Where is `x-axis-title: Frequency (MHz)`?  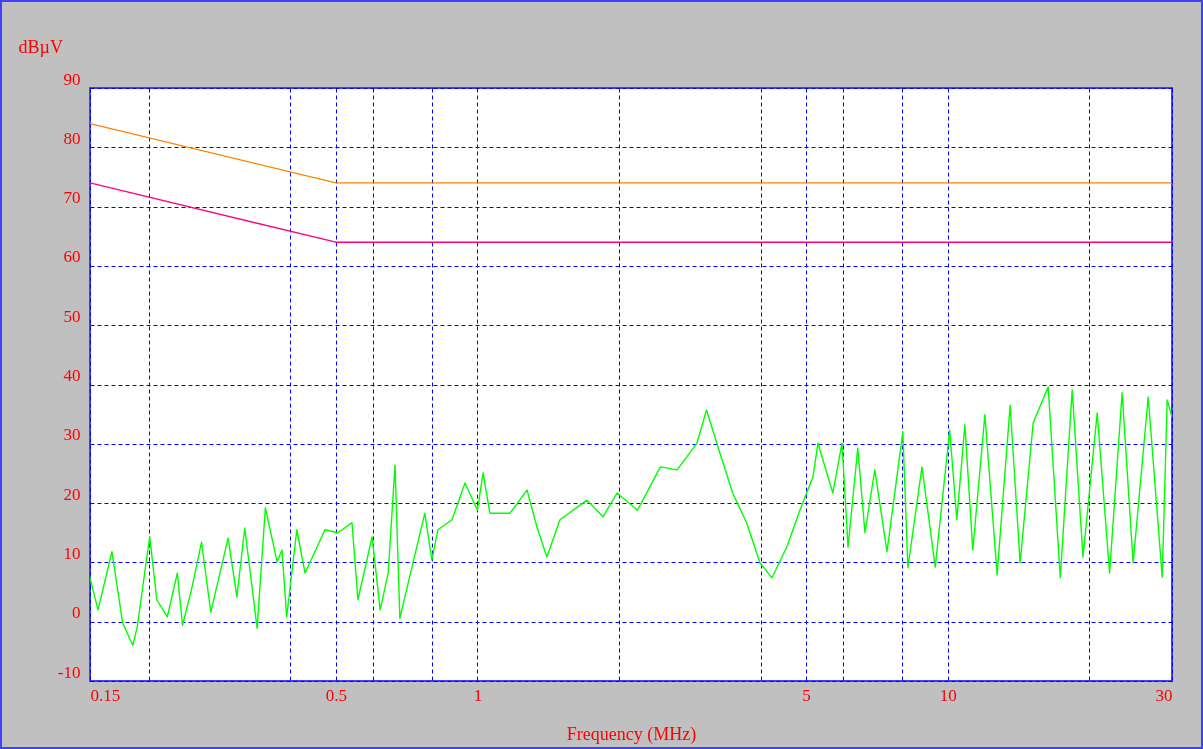
x-axis-title: Frequency (MHz) is located at coordinates (631, 734).